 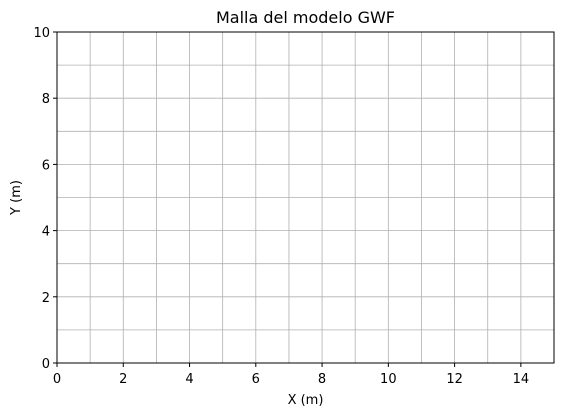 What do you see at coordinates (46, 232) in the screenshot?
I see `y-tick-label: 4` at bounding box center [46, 232].